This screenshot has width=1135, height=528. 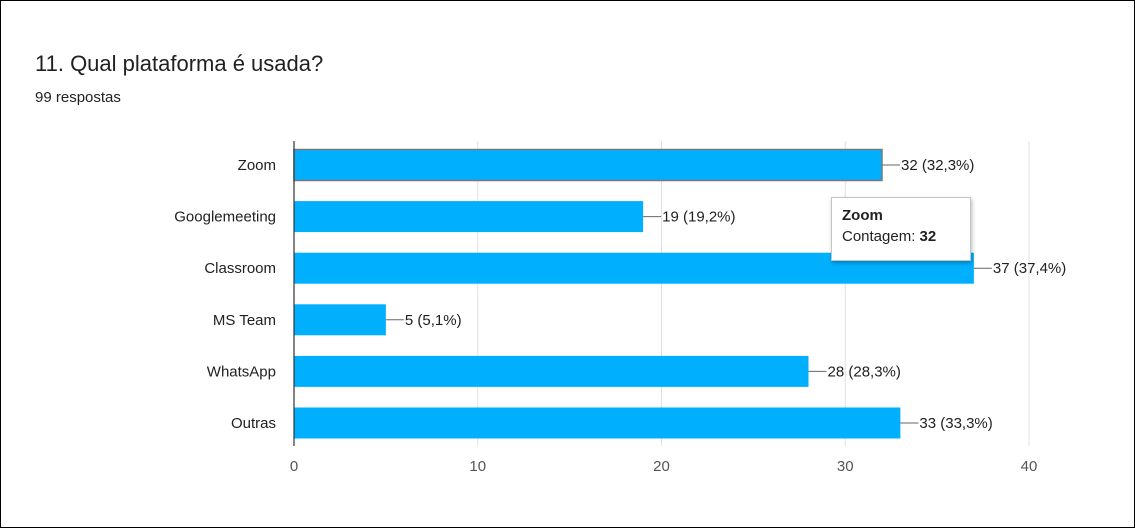 I want to click on category-label-5: Outras, so click(x=253, y=423).